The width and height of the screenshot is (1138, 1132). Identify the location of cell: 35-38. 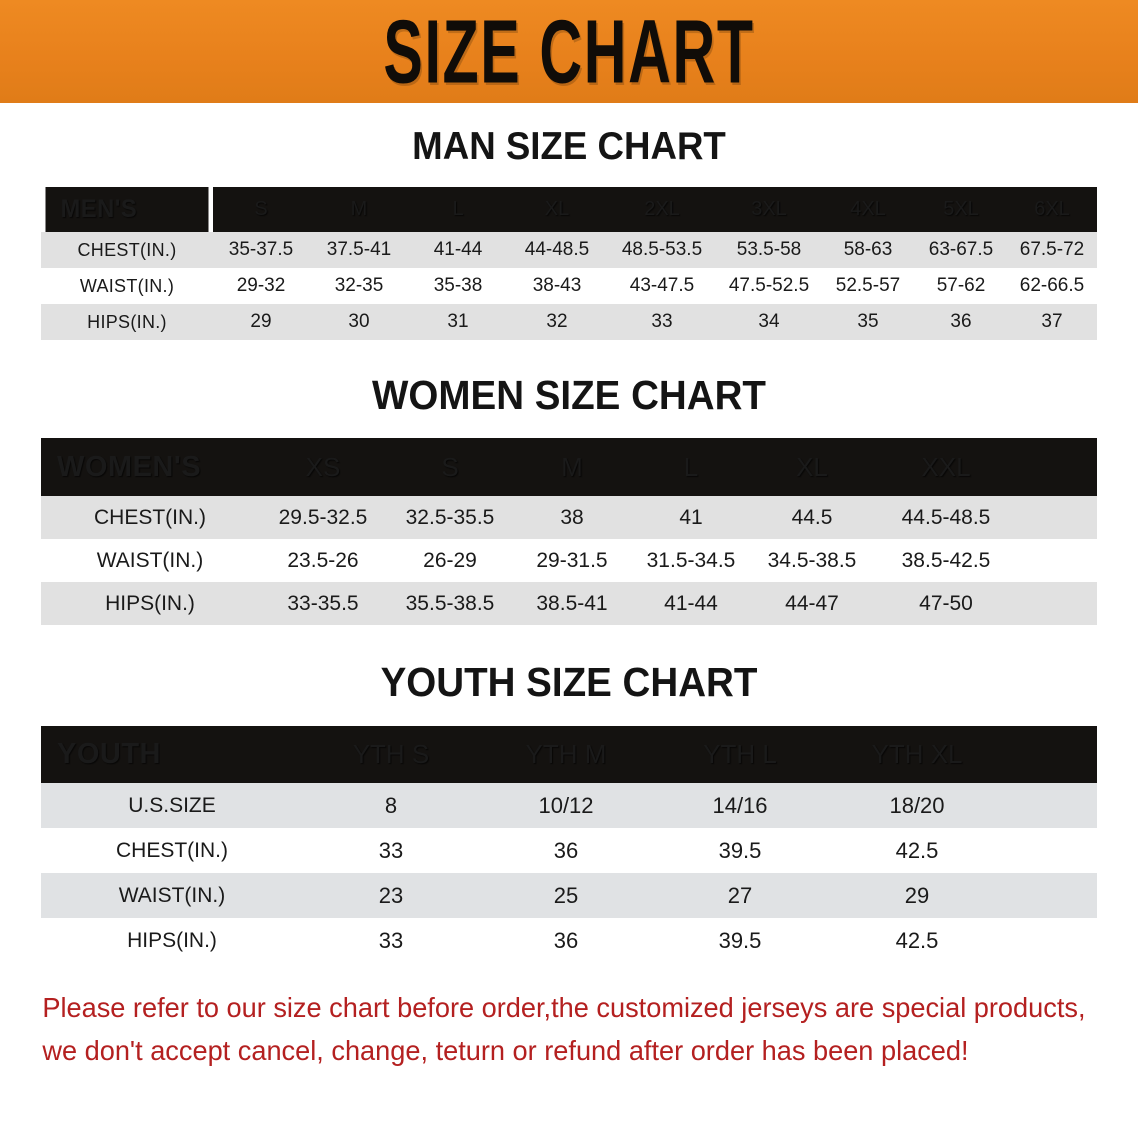
(458, 286).